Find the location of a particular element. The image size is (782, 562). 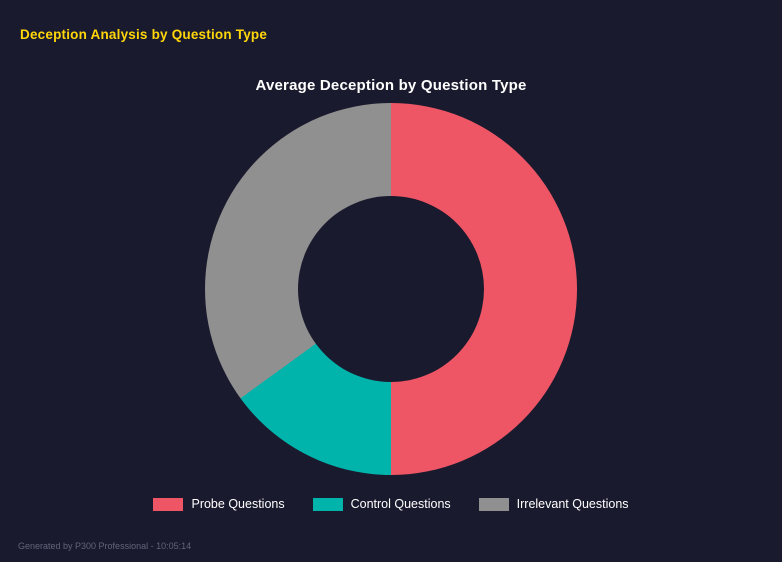

page-title: Deception Analysis by Question Type is located at coordinates (144, 34).